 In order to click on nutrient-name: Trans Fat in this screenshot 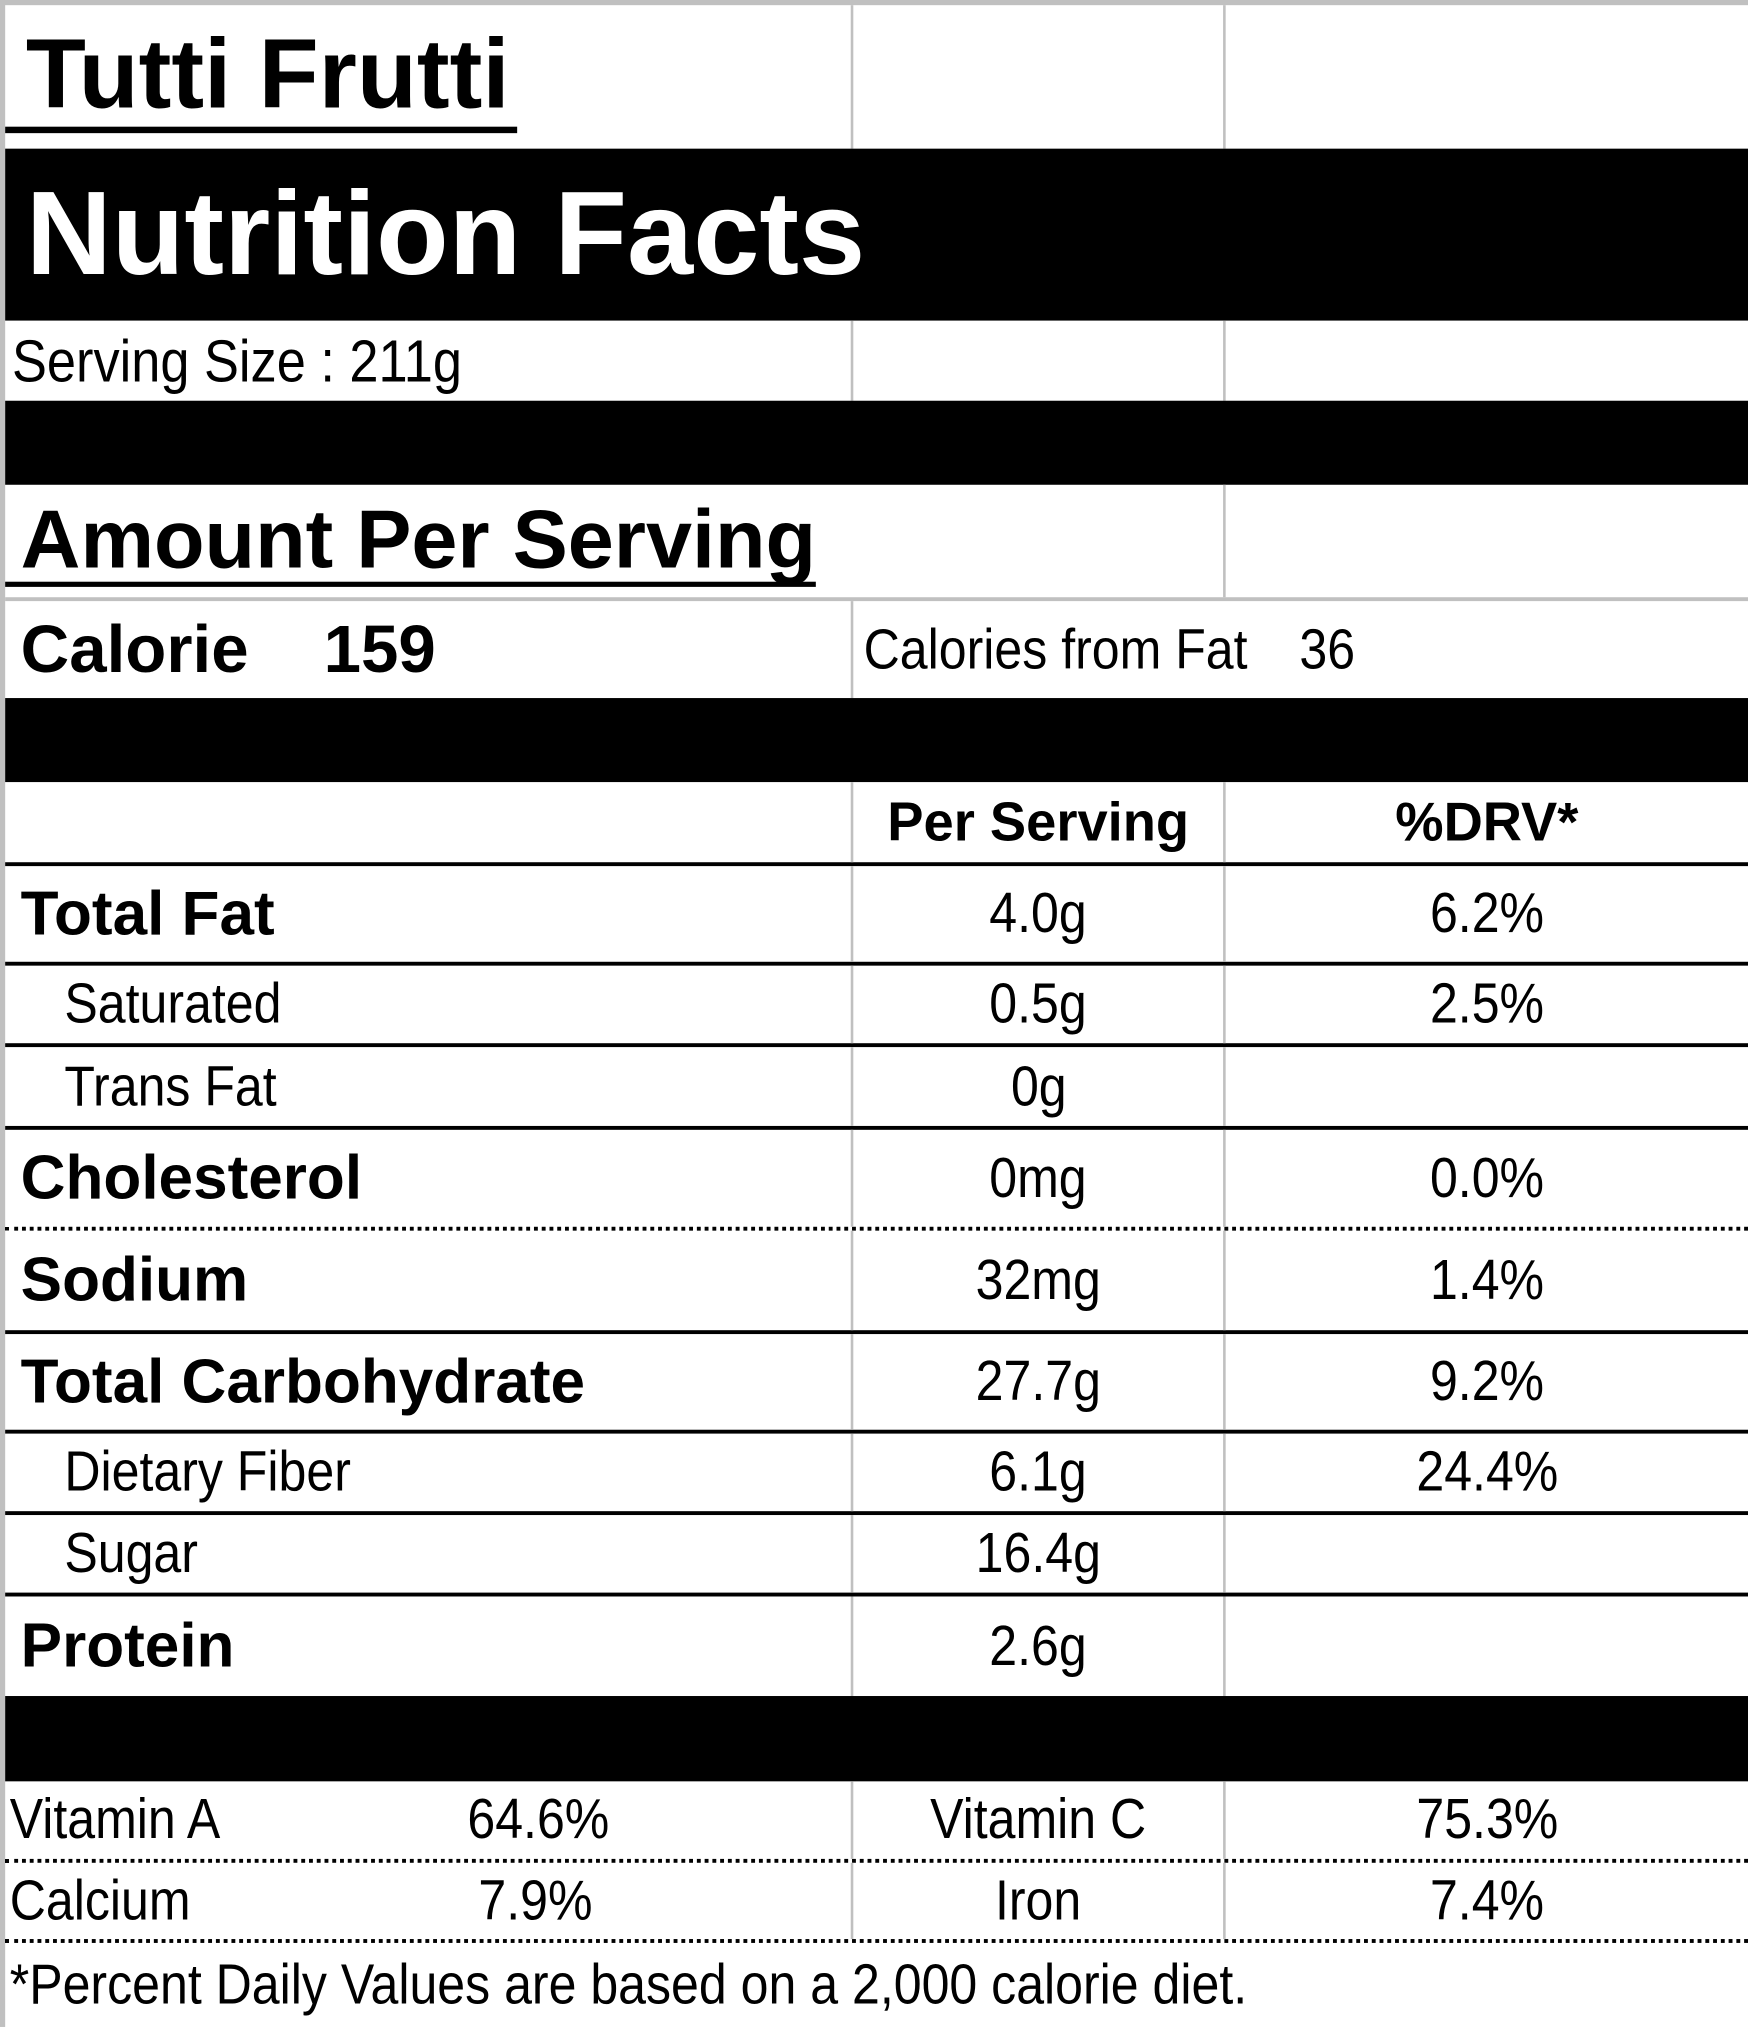, I will do `click(170, 1086)`.